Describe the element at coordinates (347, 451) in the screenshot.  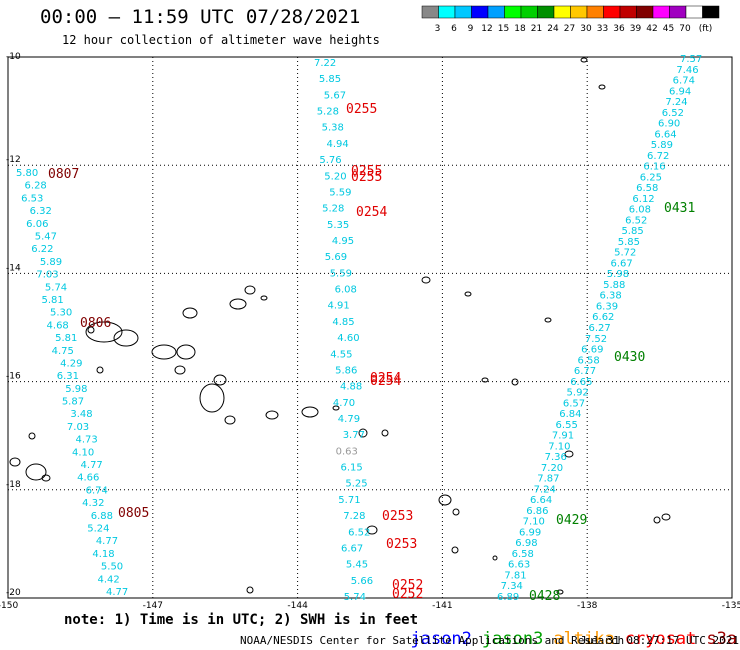
I see `wave-height-value: 0.63` at that location.